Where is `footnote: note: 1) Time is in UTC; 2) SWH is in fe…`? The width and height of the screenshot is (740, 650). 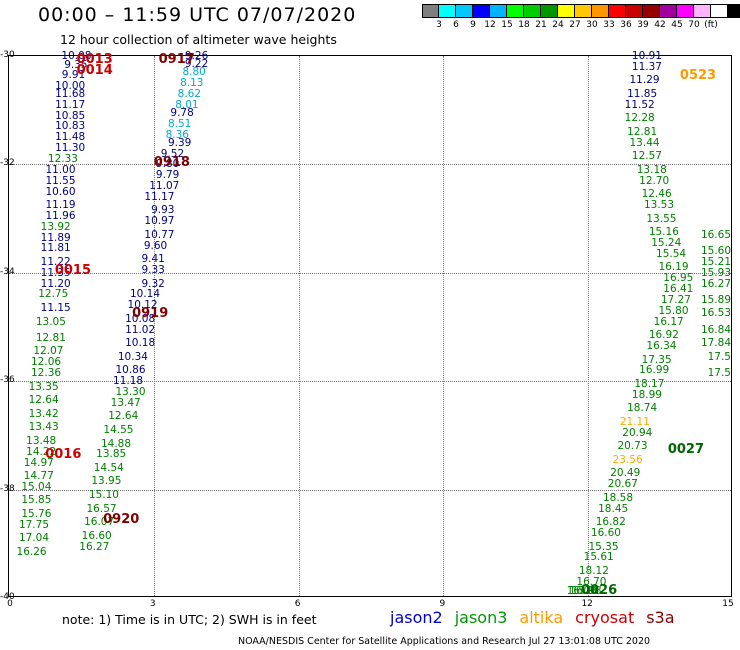 footnote: note: 1) Time is in UTC; 2) SWH is in fe… is located at coordinates (189, 619).